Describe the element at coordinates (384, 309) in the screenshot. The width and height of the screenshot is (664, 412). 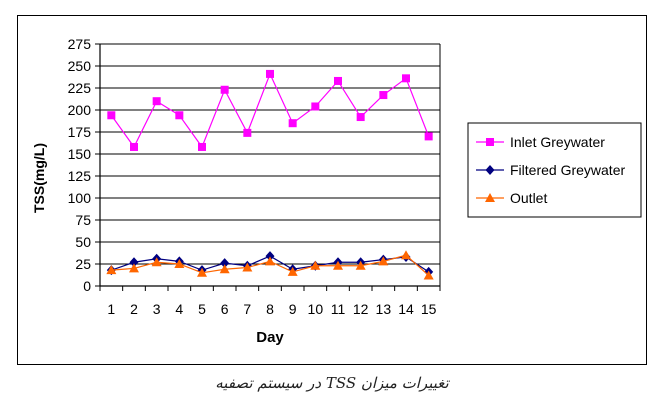
I see `x-tick-label: 13` at that location.